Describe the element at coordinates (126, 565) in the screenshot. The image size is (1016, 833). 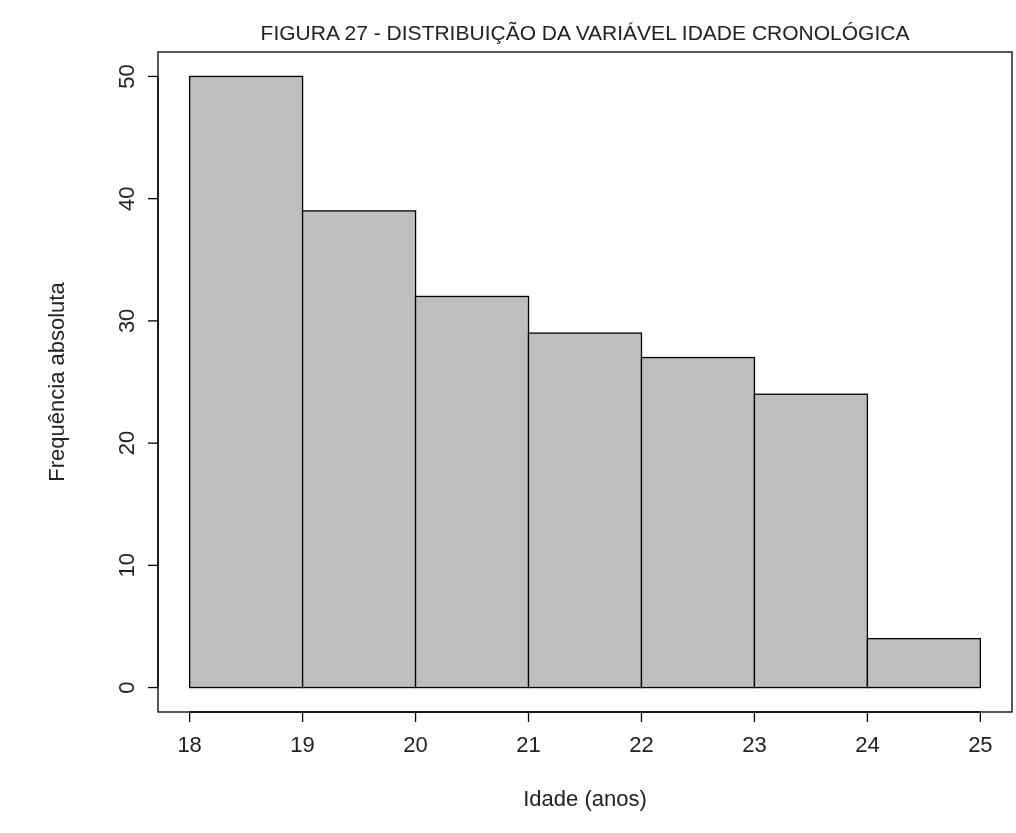
I see `y-tick-label: 10` at that location.